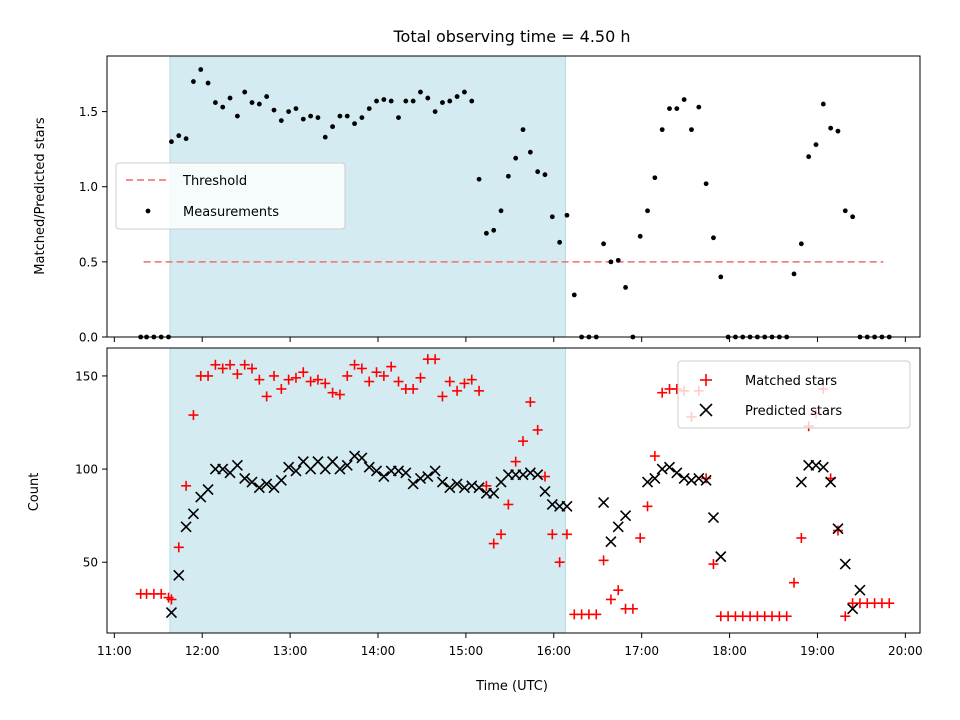 The width and height of the screenshot is (960, 720). Describe the element at coordinates (641, 651) in the screenshot. I see `x-tick-label: 17:00` at that location.